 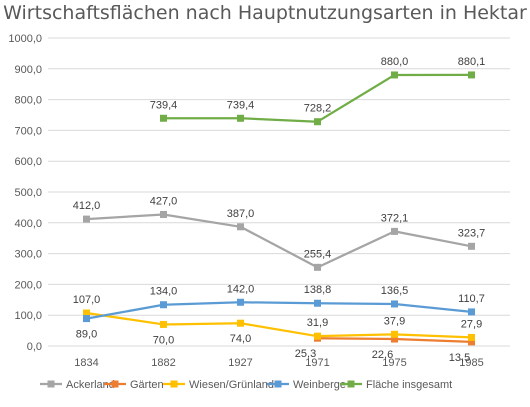 What do you see at coordinates (28, 316) in the screenshot?
I see `y-tick-label: 100,0` at bounding box center [28, 316].